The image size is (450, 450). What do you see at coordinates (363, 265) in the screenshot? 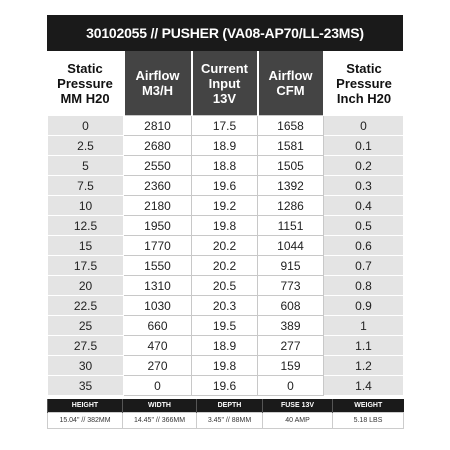
I see `table-cell: 0.7` at bounding box center [363, 265].